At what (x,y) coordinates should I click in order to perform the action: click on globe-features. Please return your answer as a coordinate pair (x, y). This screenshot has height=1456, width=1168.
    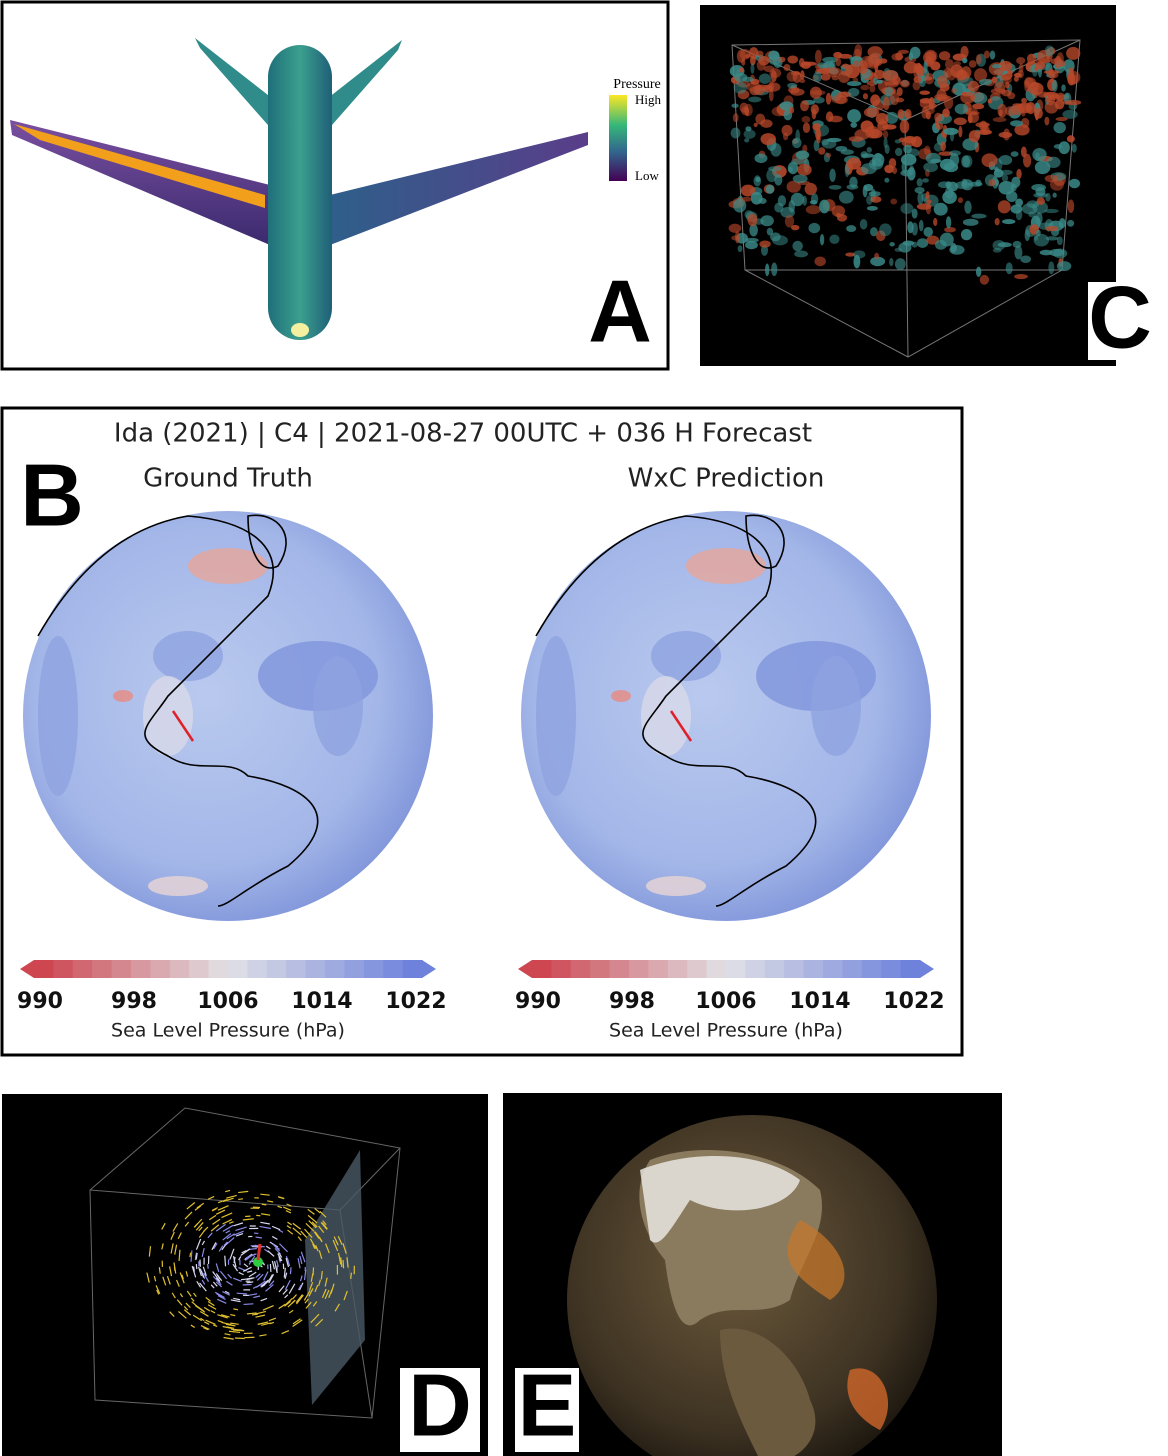
    Looking at the image, I should click on (764, 1303).